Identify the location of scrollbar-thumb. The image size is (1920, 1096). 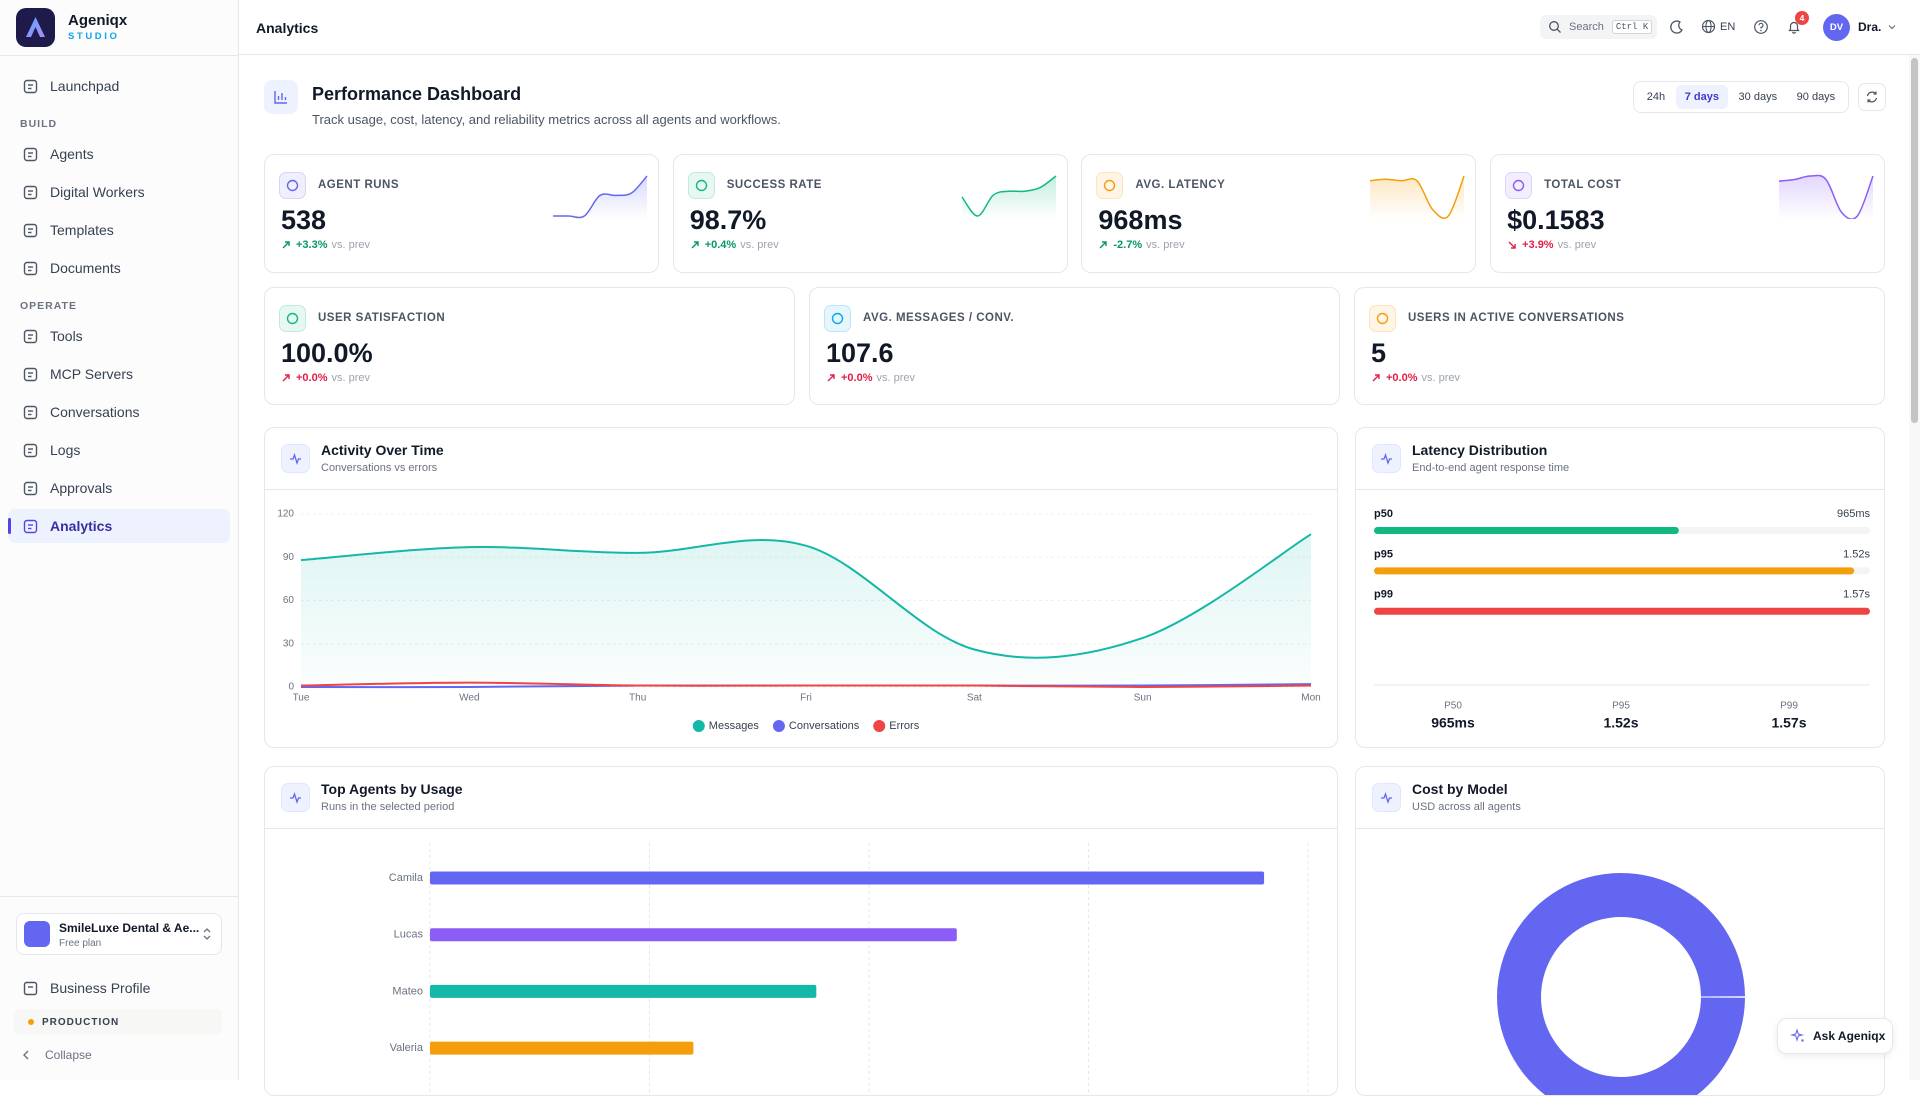
(1914, 240).